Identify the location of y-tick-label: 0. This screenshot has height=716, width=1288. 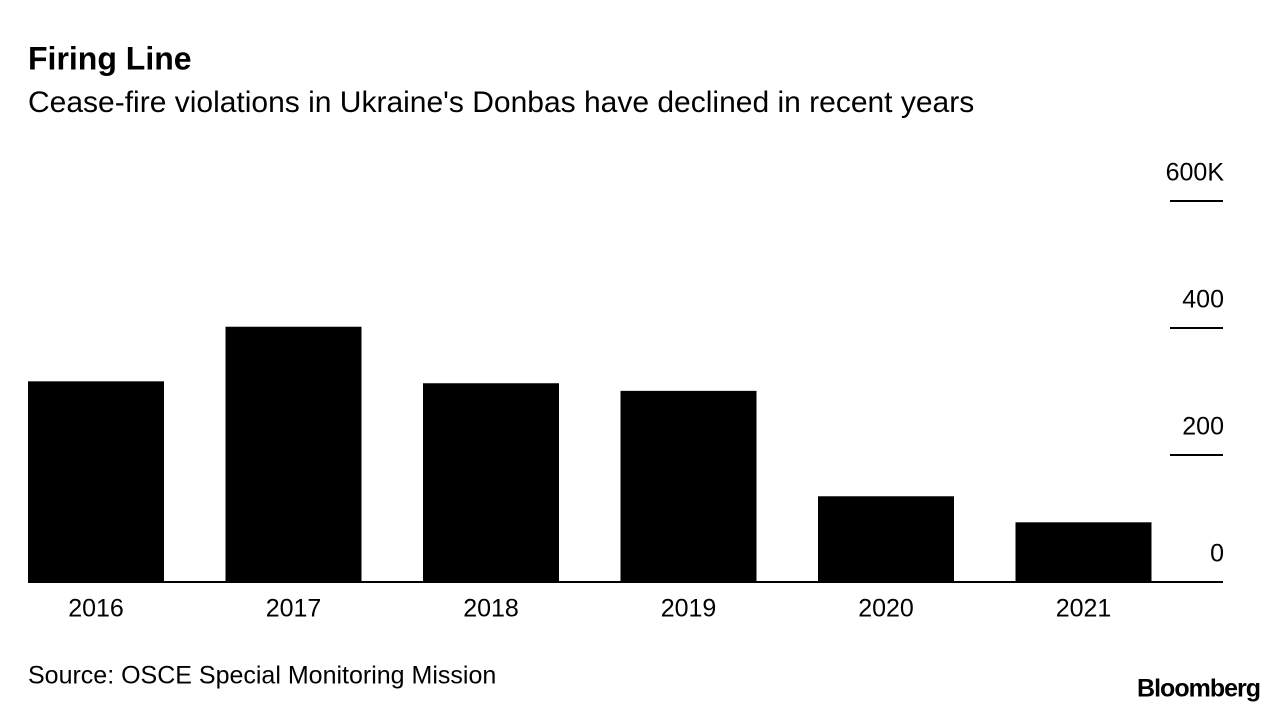
(1217, 554).